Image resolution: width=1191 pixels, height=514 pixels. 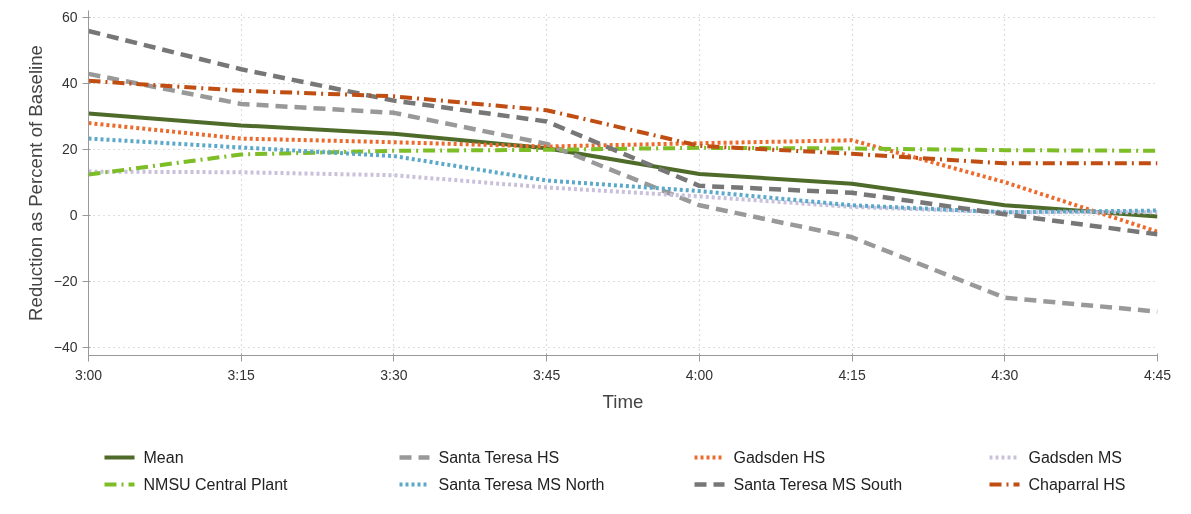 What do you see at coordinates (241, 374) in the screenshot?
I see `x-tick-label: 3:15` at bounding box center [241, 374].